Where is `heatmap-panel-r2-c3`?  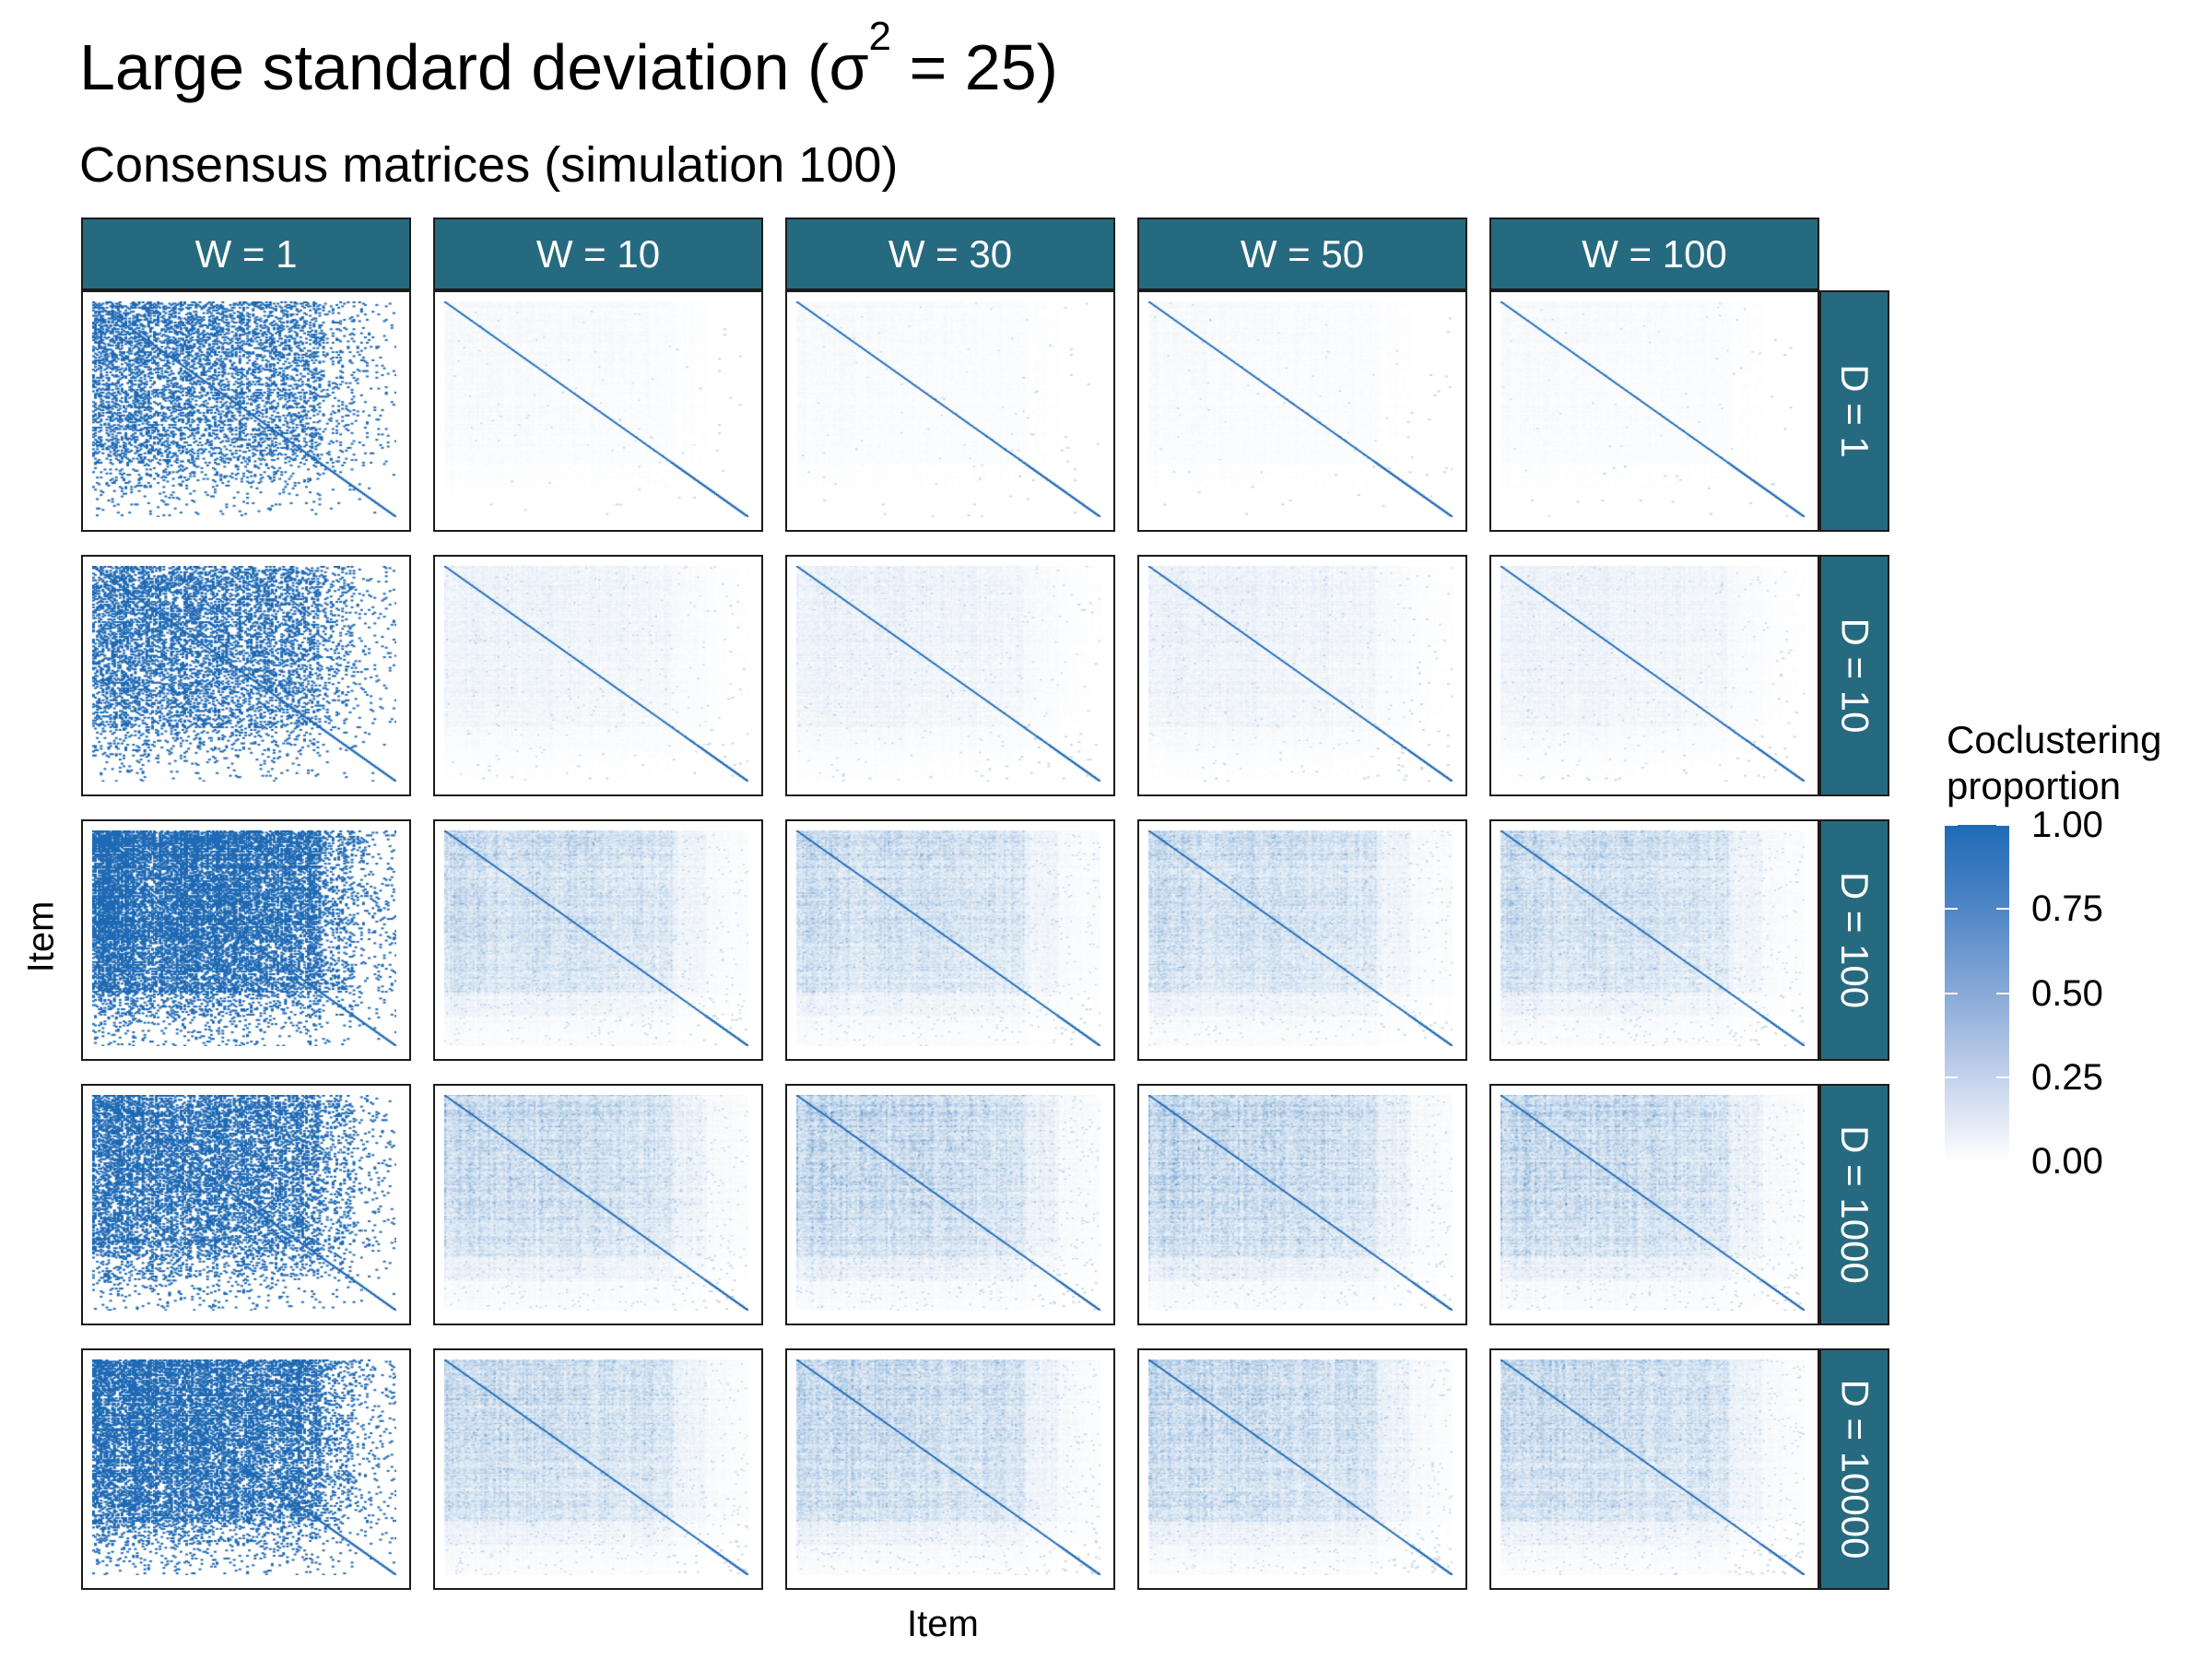 heatmap-panel-r2-c3 is located at coordinates (950, 675).